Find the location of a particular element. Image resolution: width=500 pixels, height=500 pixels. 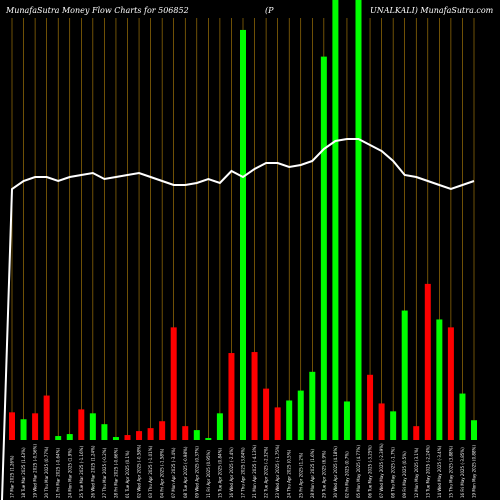

x-tick-label: 21 Fri Mar 2025 (-0.64%) is located at coordinates (58, 473).